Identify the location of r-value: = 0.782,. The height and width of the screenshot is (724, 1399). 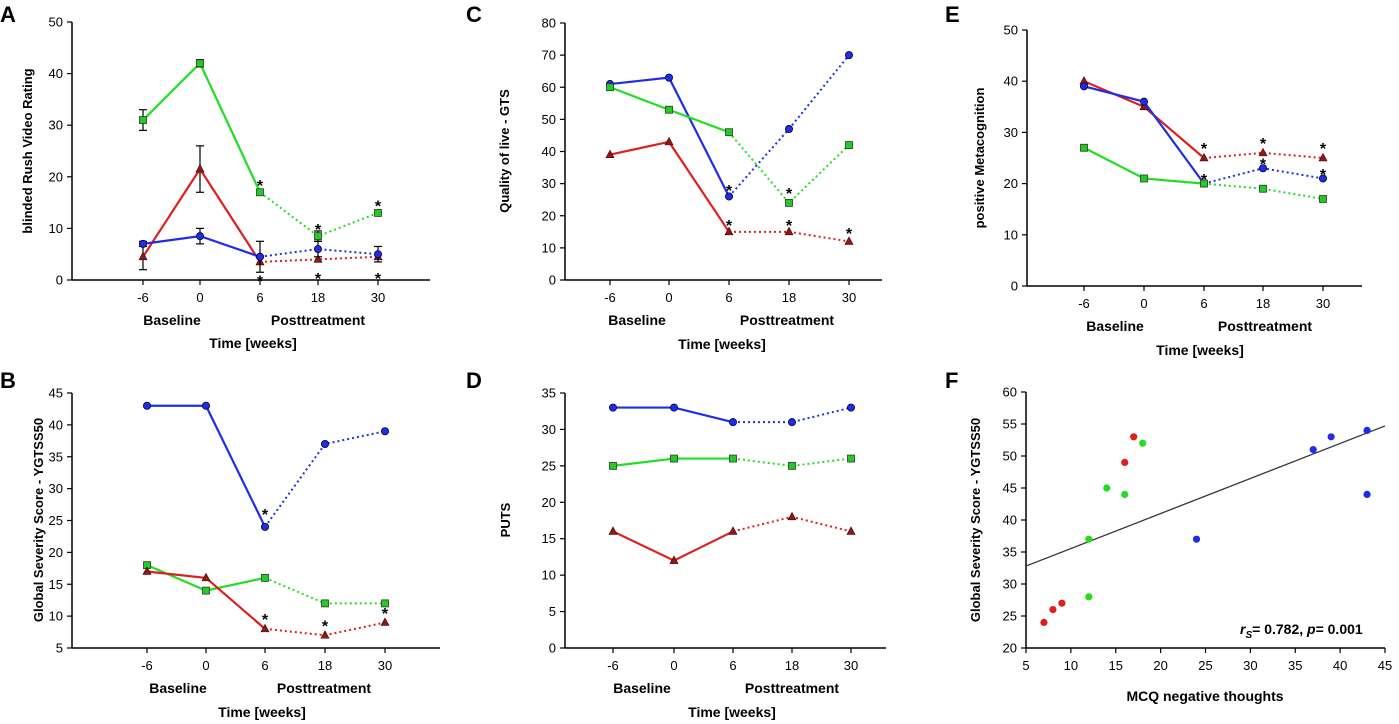
(1279, 629).